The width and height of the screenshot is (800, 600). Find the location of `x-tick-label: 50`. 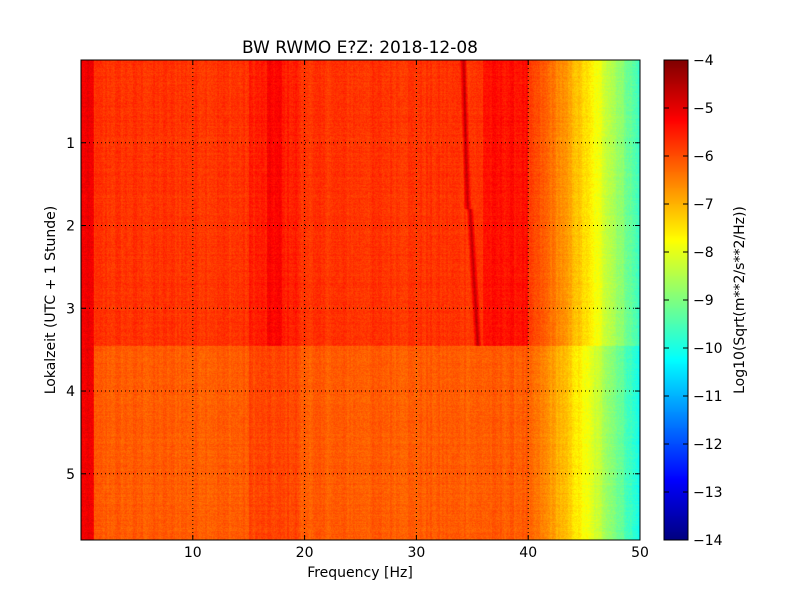

x-tick-label: 50 is located at coordinates (640, 553).